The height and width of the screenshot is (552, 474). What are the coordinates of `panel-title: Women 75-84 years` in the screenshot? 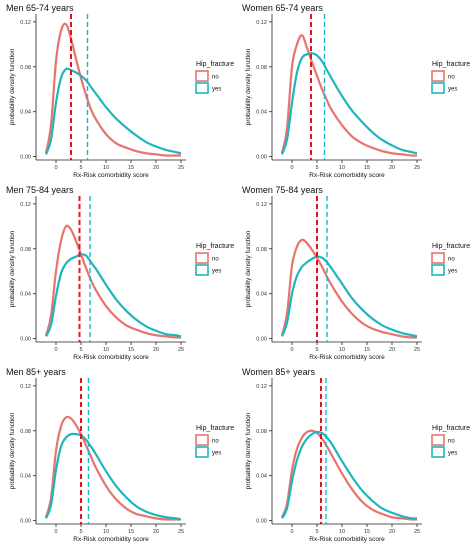 It's located at (282, 190).